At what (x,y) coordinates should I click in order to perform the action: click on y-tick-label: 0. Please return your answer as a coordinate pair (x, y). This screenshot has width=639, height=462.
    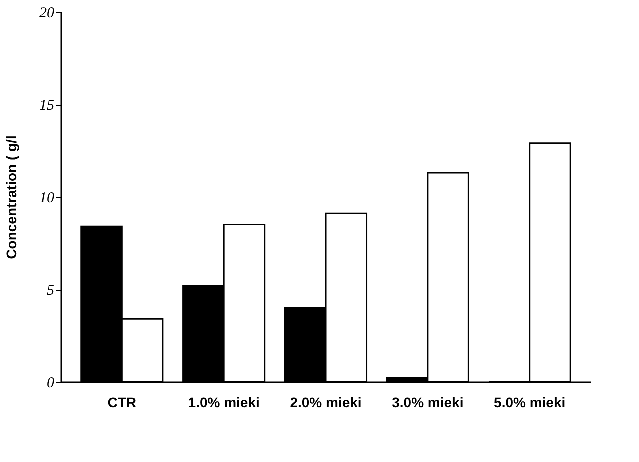
    Looking at the image, I should click on (51, 384).